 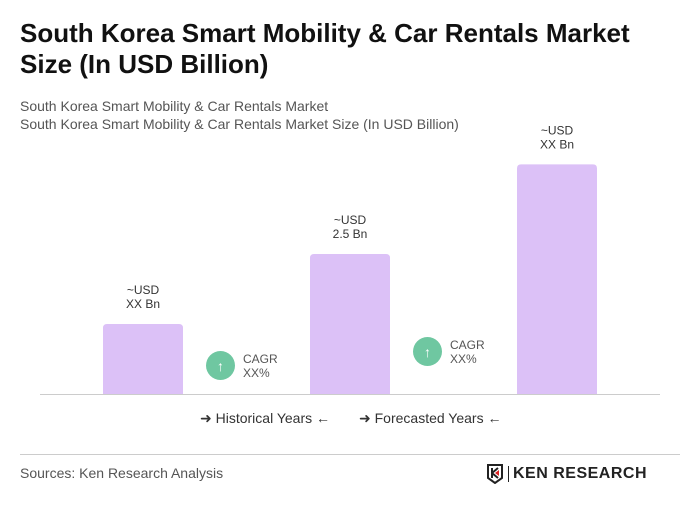 What do you see at coordinates (242, 365) in the screenshot?
I see `cagr-badge-1: ↑ CAGR XX%` at bounding box center [242, 365].